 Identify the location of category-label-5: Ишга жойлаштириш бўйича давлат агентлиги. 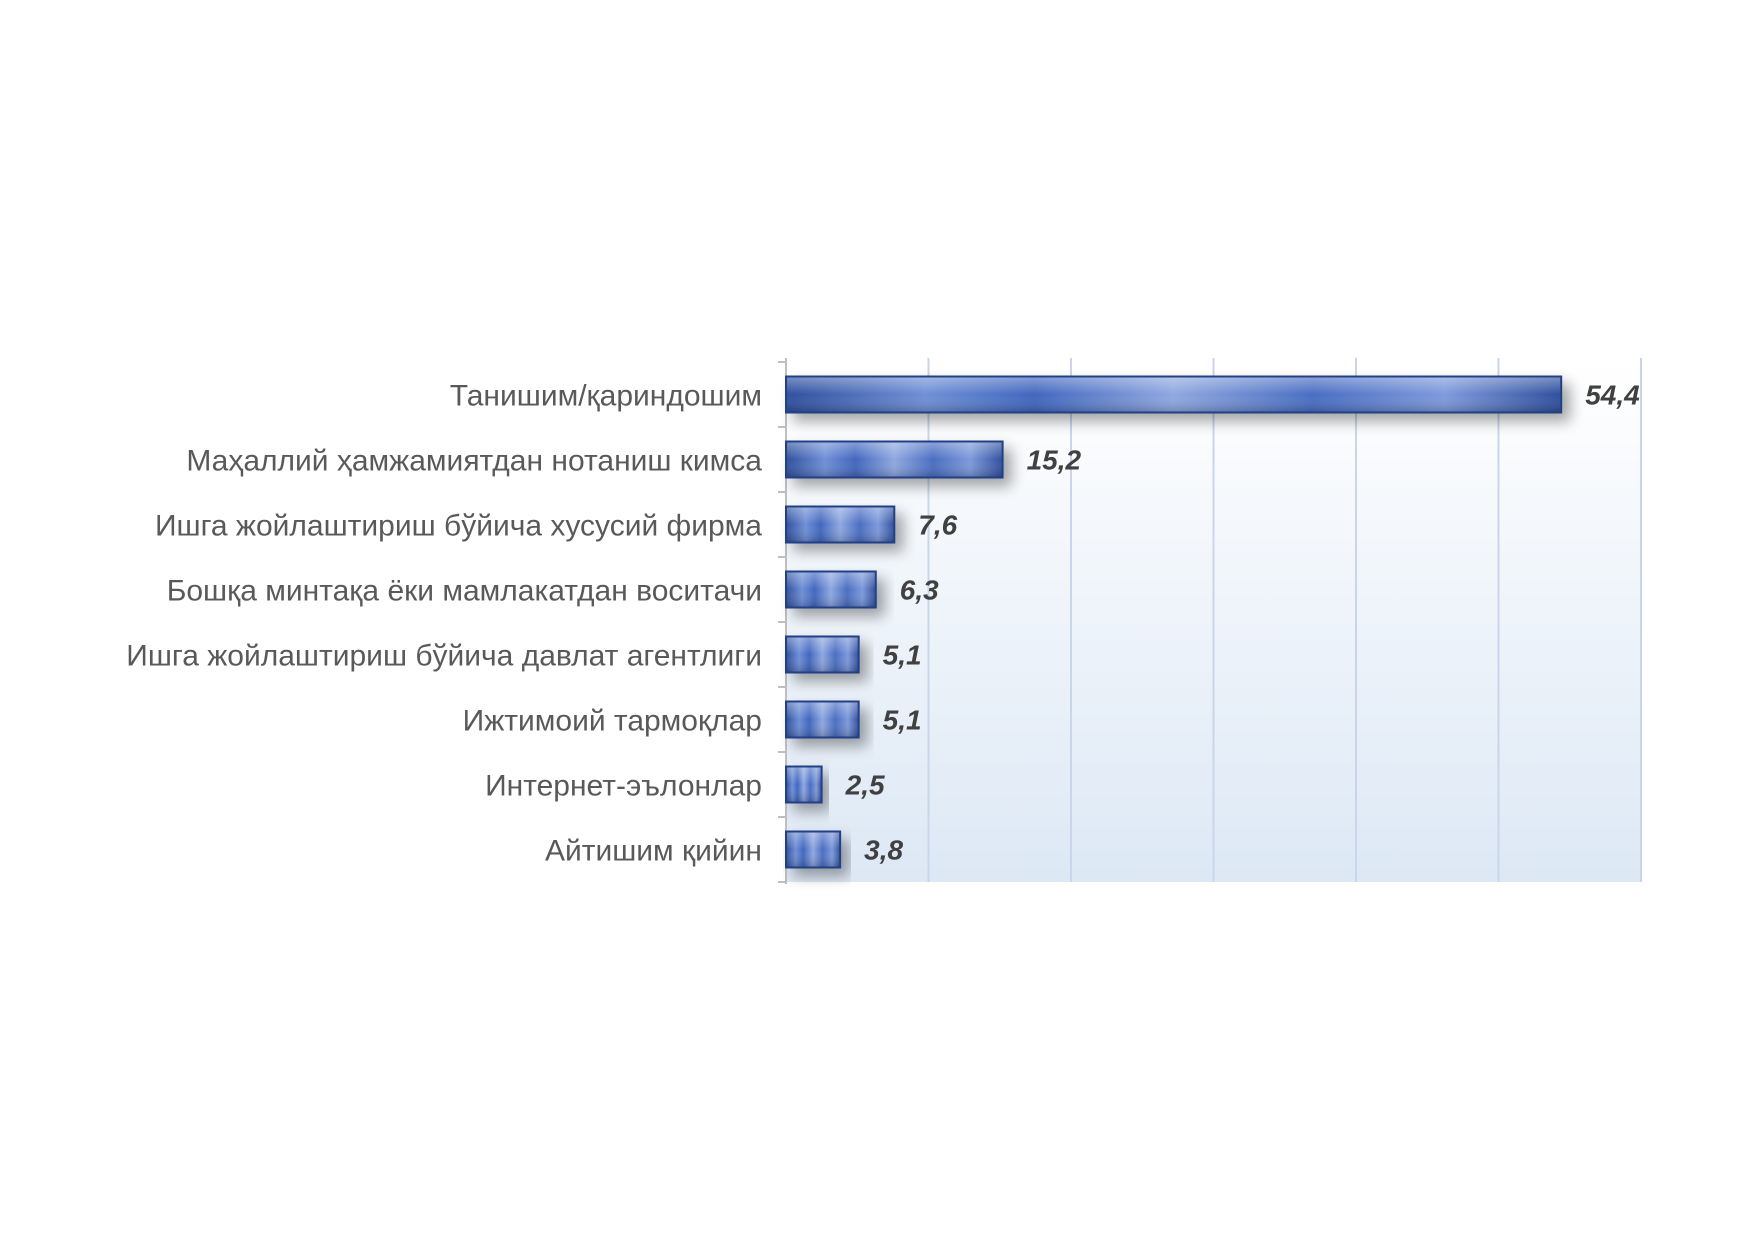
(444, 656).